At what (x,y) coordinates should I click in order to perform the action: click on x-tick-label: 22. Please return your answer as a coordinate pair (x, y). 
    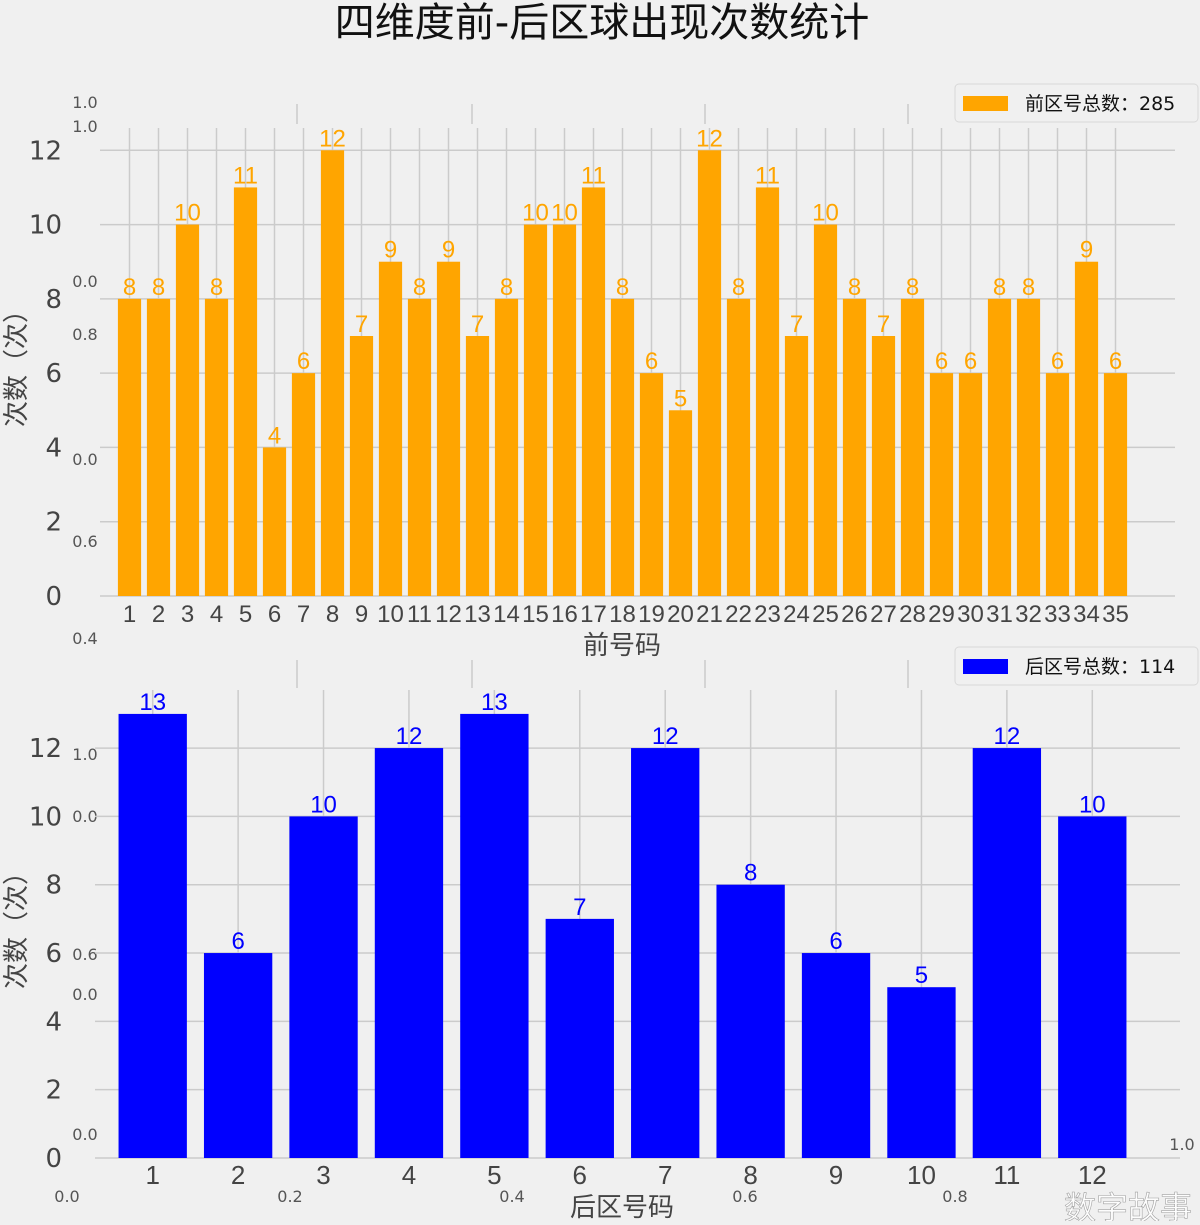
    Looking at the image, I should click on (738, 614).